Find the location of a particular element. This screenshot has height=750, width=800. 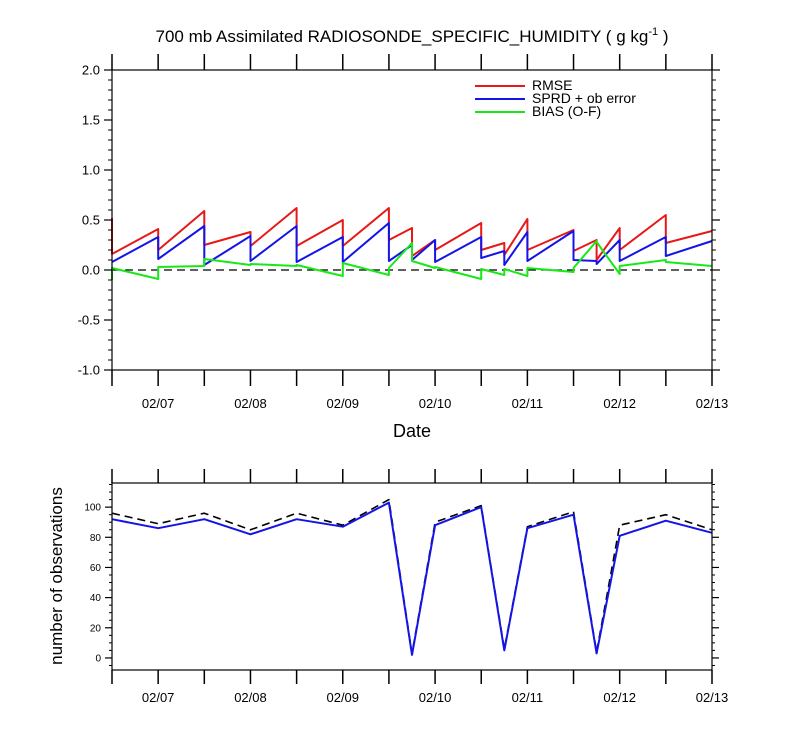

bottom-y-tick-label: 100 is located at coordinates (92, 508).